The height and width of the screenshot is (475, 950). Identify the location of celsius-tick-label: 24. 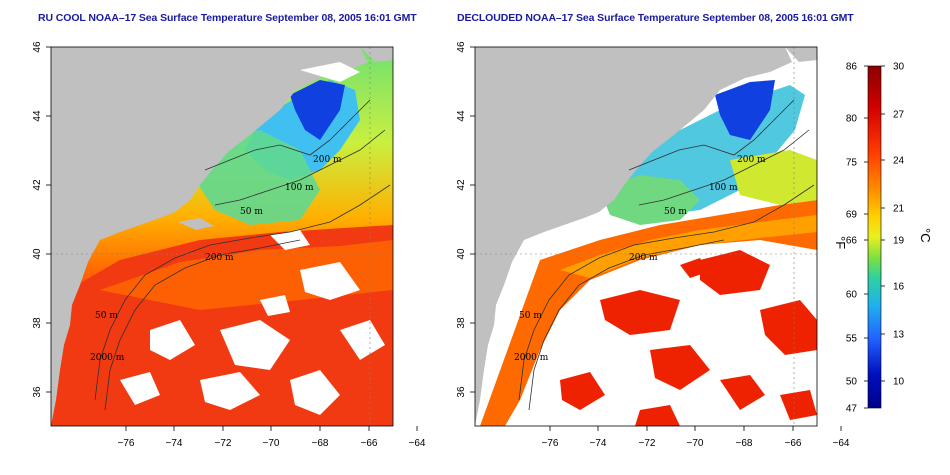
(899, 161).